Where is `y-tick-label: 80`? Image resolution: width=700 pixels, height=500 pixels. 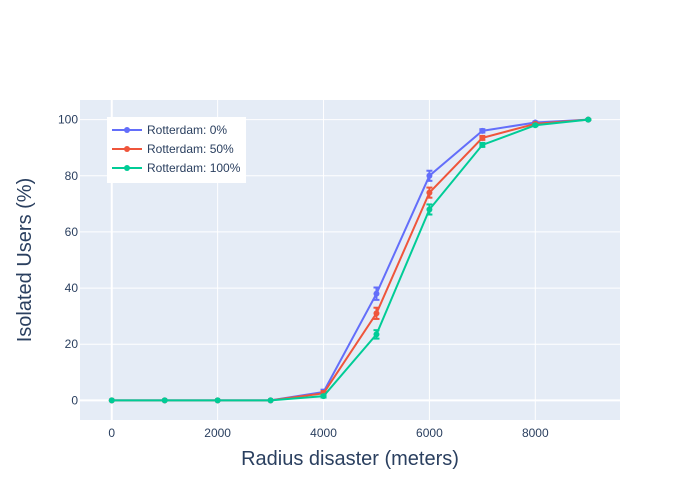
y-tick-label: 80 is located at coordinates (72, 176).